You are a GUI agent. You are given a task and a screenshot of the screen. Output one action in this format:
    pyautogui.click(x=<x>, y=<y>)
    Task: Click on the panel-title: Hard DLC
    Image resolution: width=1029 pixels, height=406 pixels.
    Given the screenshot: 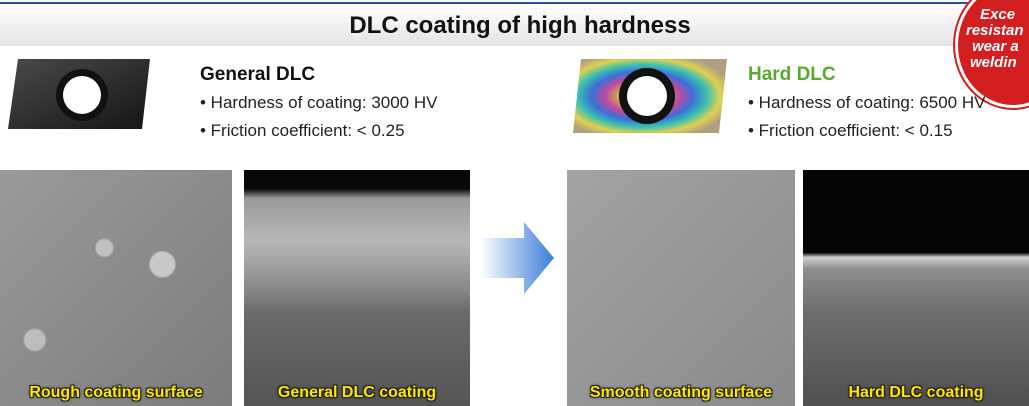 What is the action you would take?
    pyautogui.click(x=792, y=74)
    